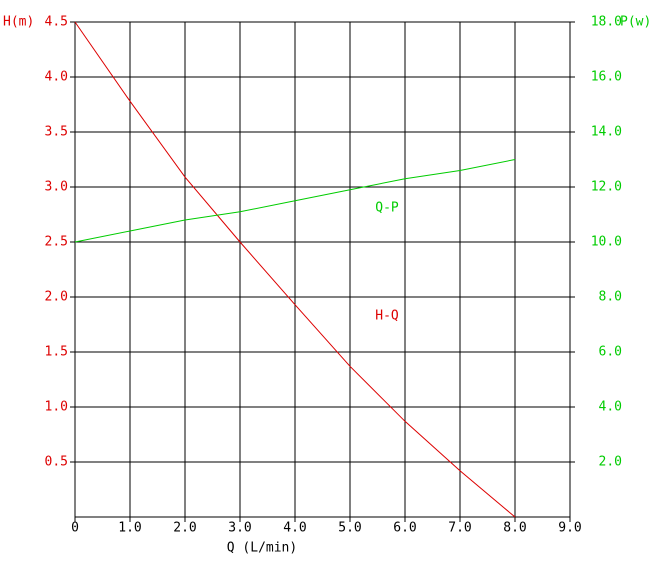  Describe the element at coordinates (404, 528) in the screenshot. I see `x-tick-label: 6.0` at that location.